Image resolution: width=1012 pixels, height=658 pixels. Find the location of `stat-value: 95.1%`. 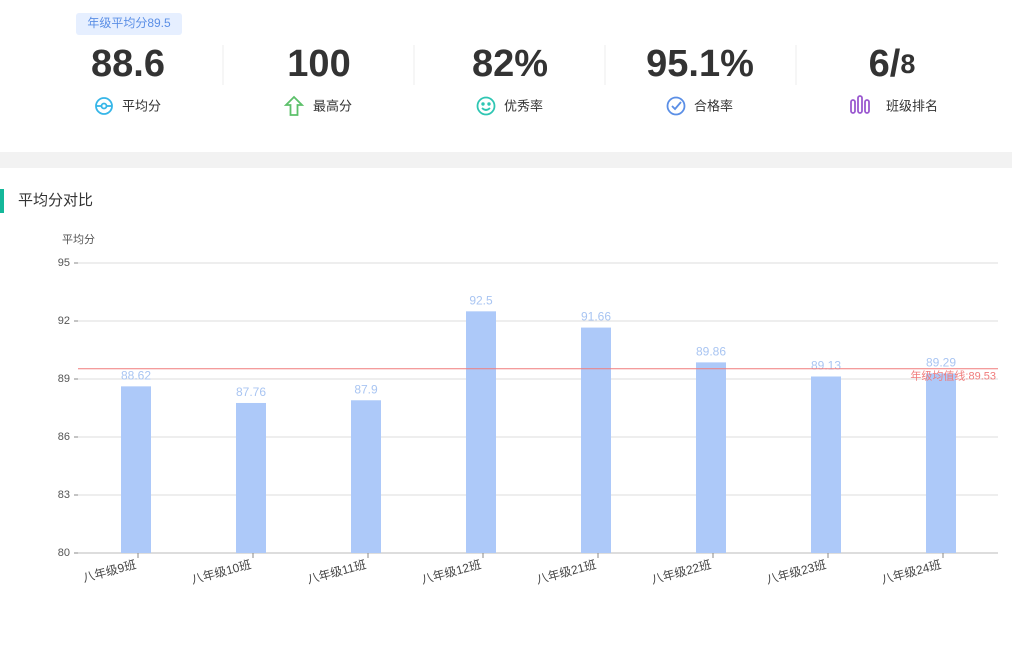

stat-value: 95.1% is located at coordinates (700, 64).